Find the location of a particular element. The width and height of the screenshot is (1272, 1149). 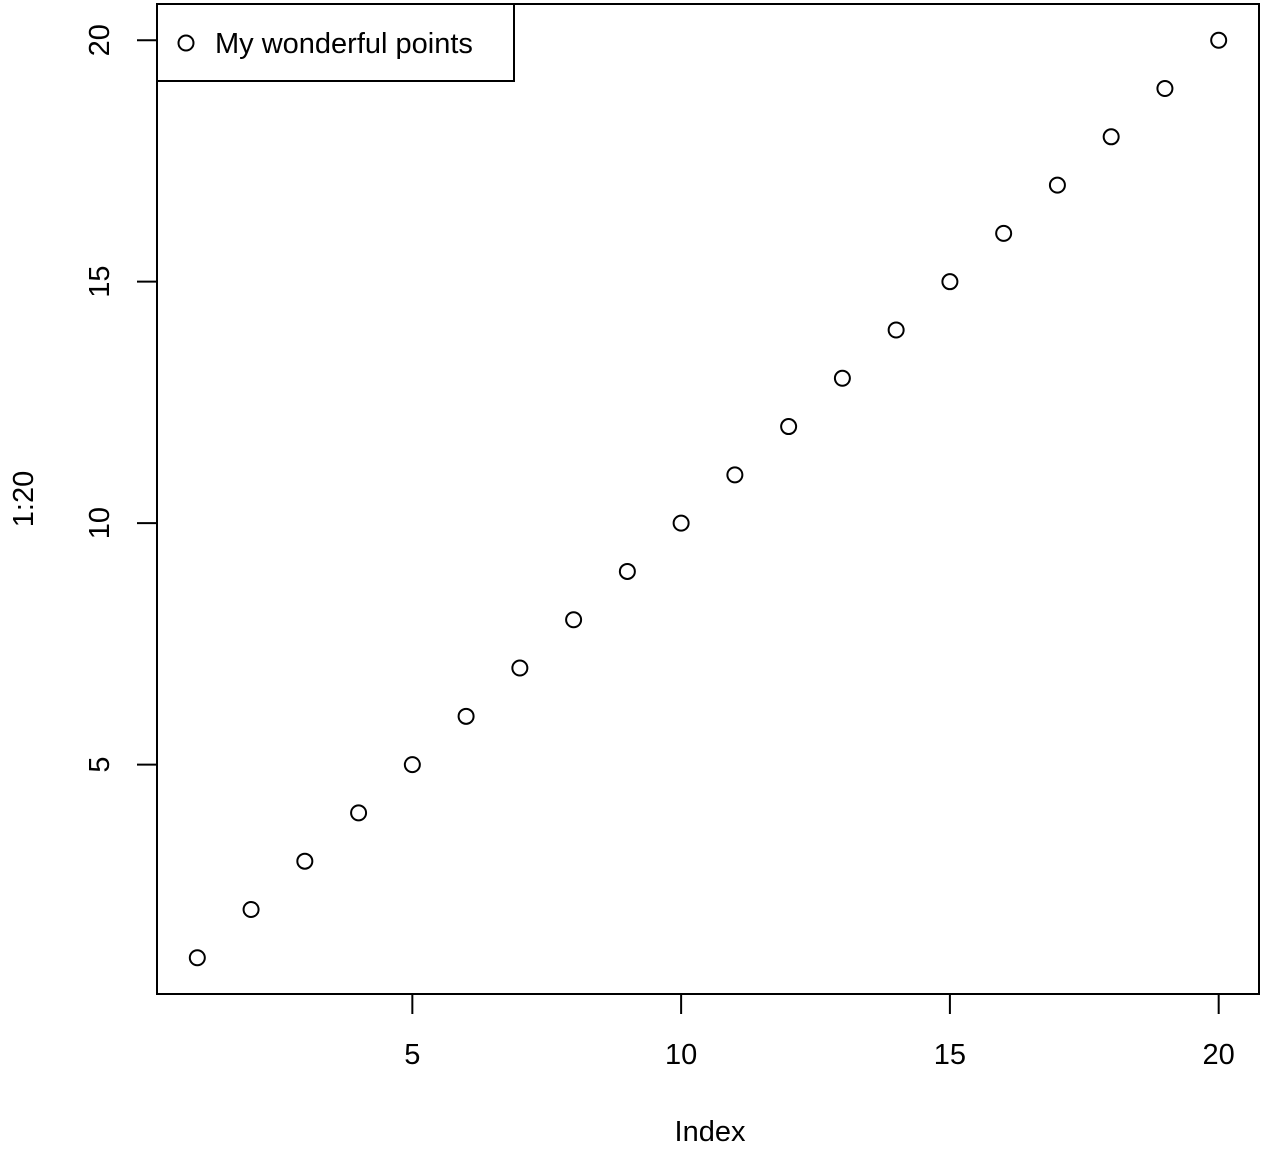

y-tick-label: 5 is located at coordinates (100, 765).